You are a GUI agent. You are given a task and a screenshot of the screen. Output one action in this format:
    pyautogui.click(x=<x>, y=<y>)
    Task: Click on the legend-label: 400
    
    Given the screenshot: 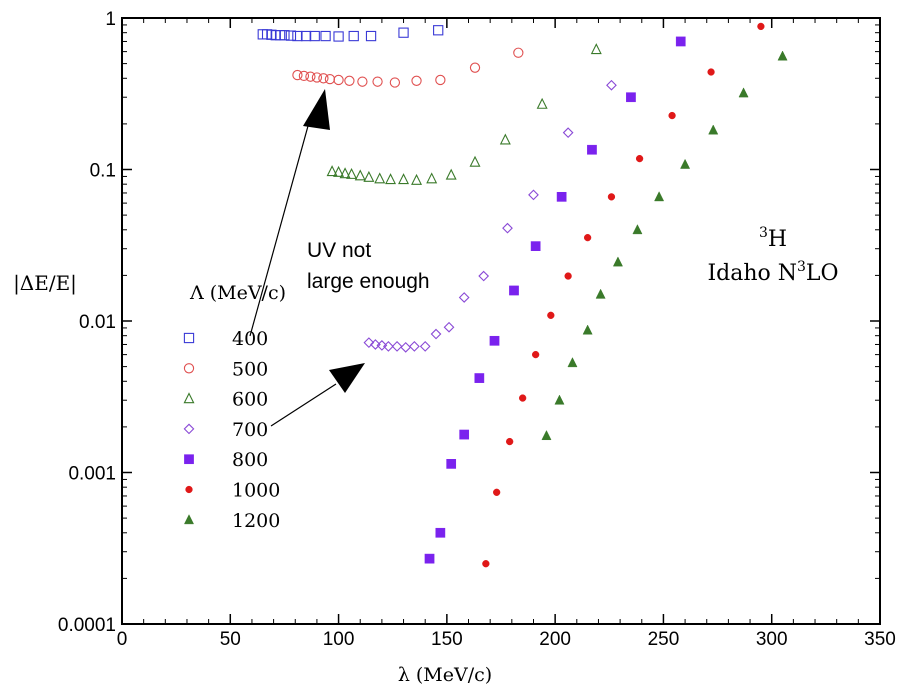 What is the action you would take?
    pyautogui.click(x=250, y=339)
    